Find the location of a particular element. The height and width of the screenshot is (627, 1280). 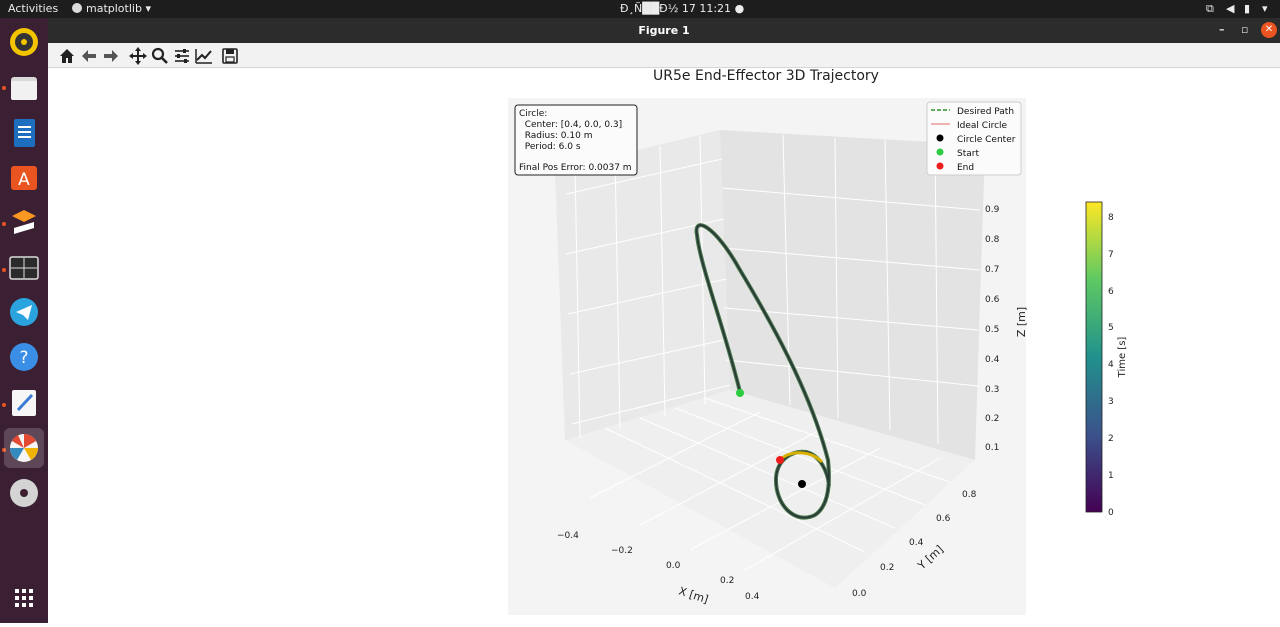

help-icon: ? is located at coordinates (24, 357).